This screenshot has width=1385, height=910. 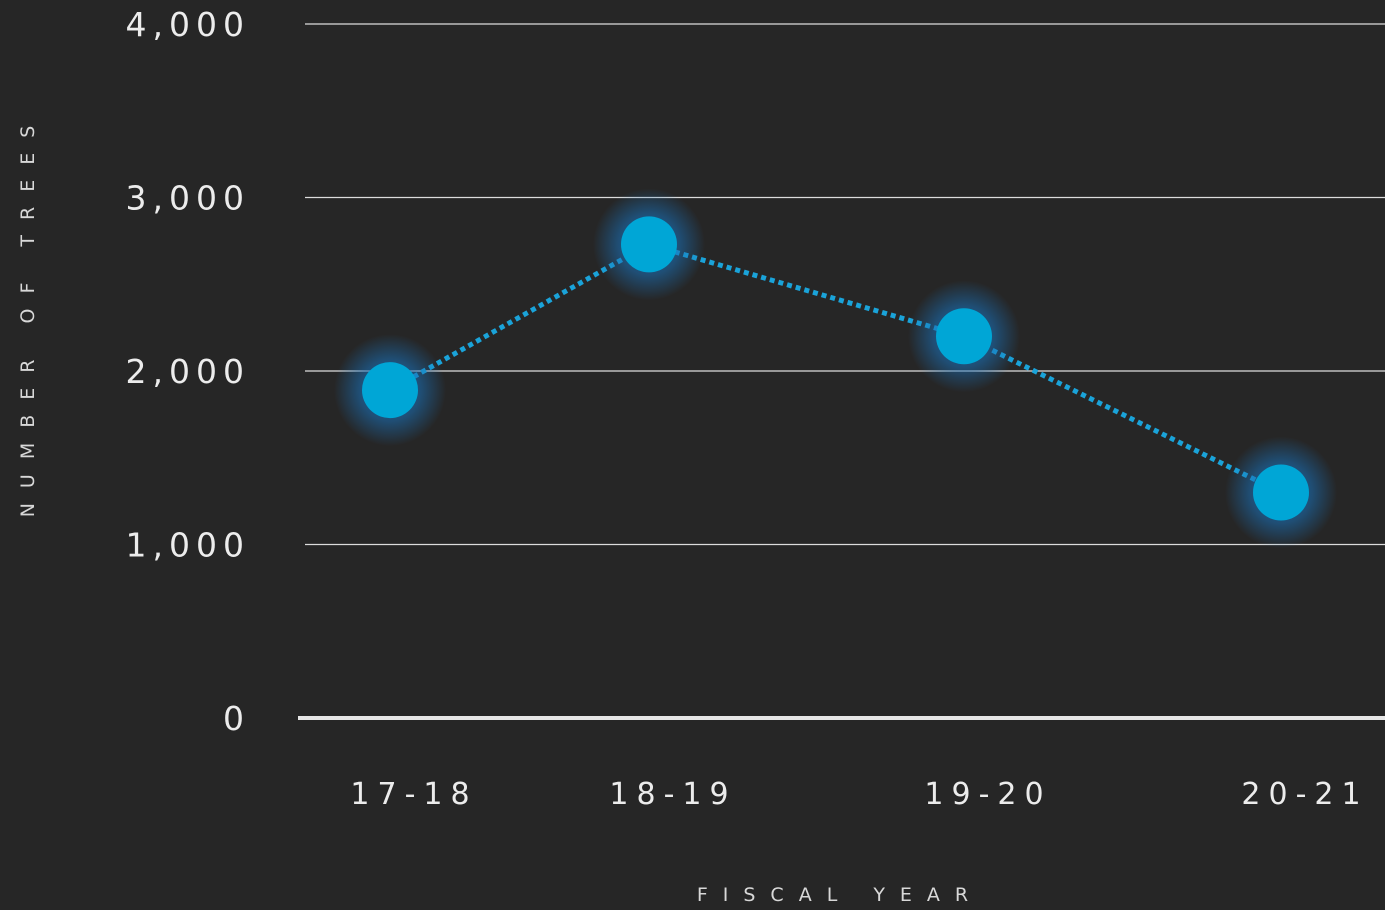 What do you see at coordinates (188, 545) in the screenshot?
I see `y-tick-label: 1,000` at bounding box center [188, 545].